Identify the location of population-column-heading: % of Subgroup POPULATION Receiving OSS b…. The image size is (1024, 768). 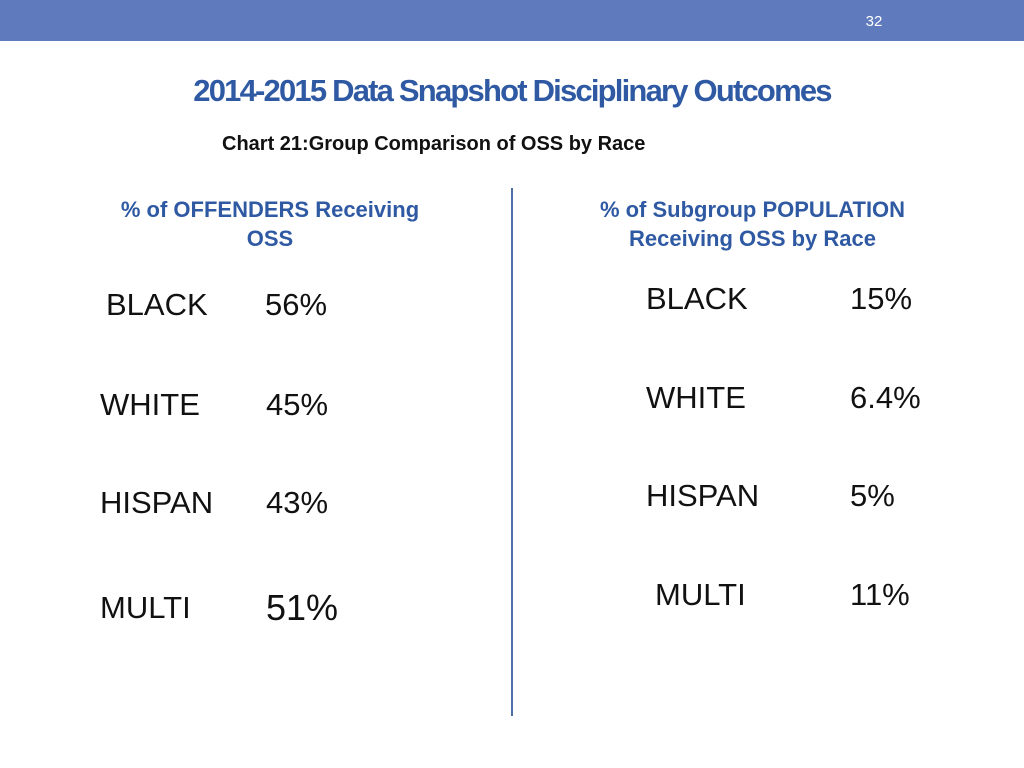
(752, 224).